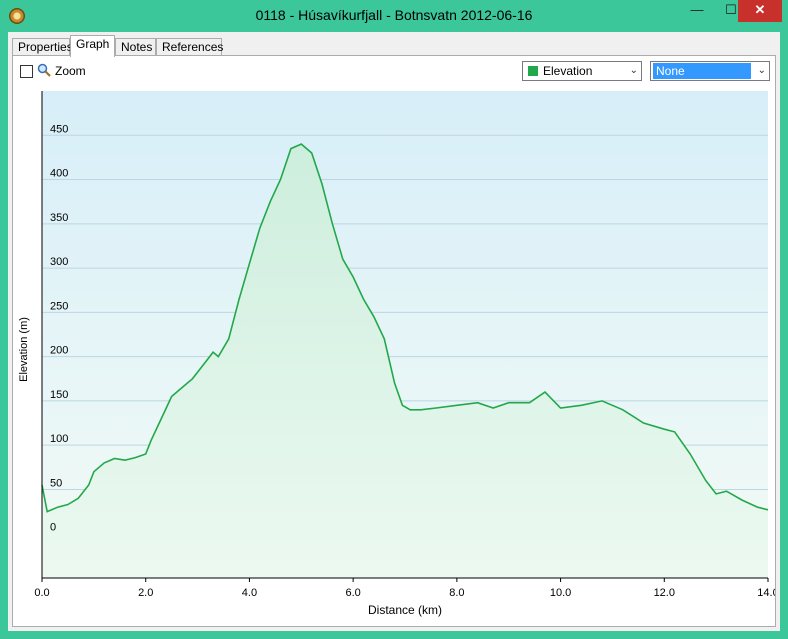 This screenshot has height=639, width=788. Describe the element at coordinates (352, 593) in the screenshot. I see `x-tick-label: 6.0` at that location.